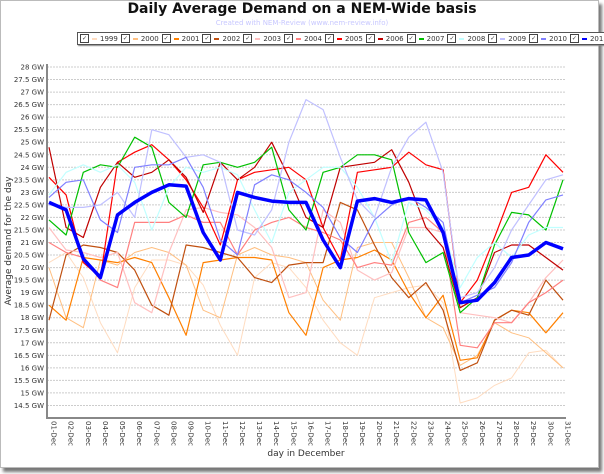 The width and height of the screenshot is (604, 474). Describe the element at coordinates (345, 433) in the screenshot. I see `x-tick-label: 18-Dec` at that location.